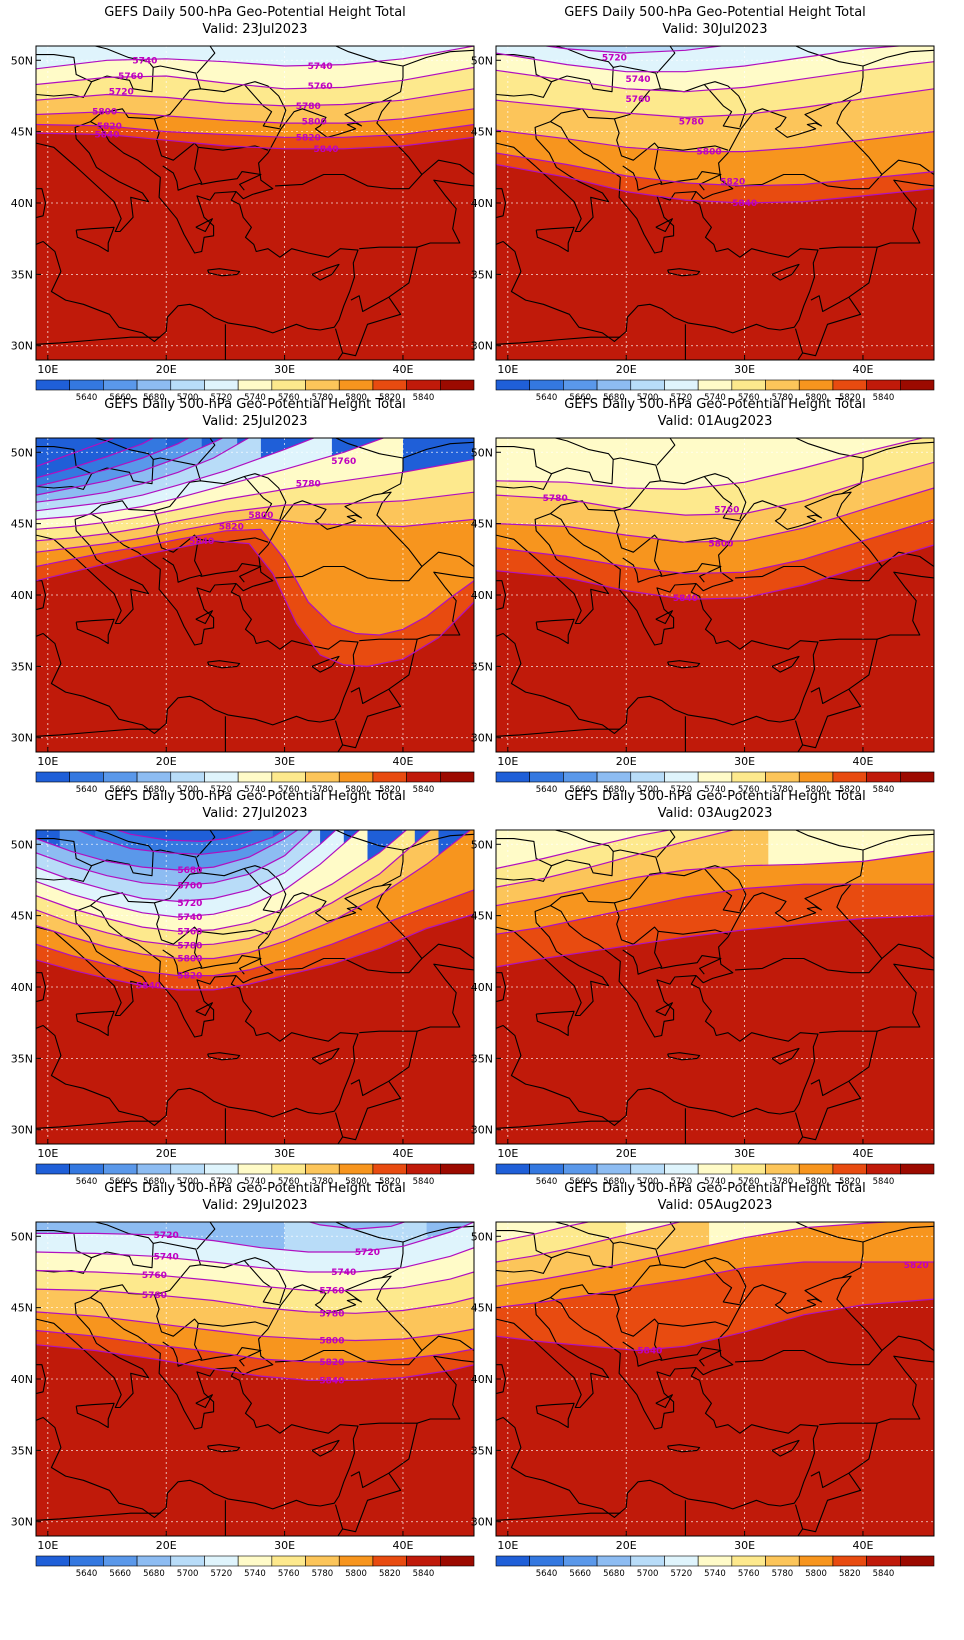 The width and height of the screenshot is (964, 1640). What do you see at coordinates (749, 398) in the screenshot?
I see `colorbar-label: 5760` at bounding box center [749, 398].